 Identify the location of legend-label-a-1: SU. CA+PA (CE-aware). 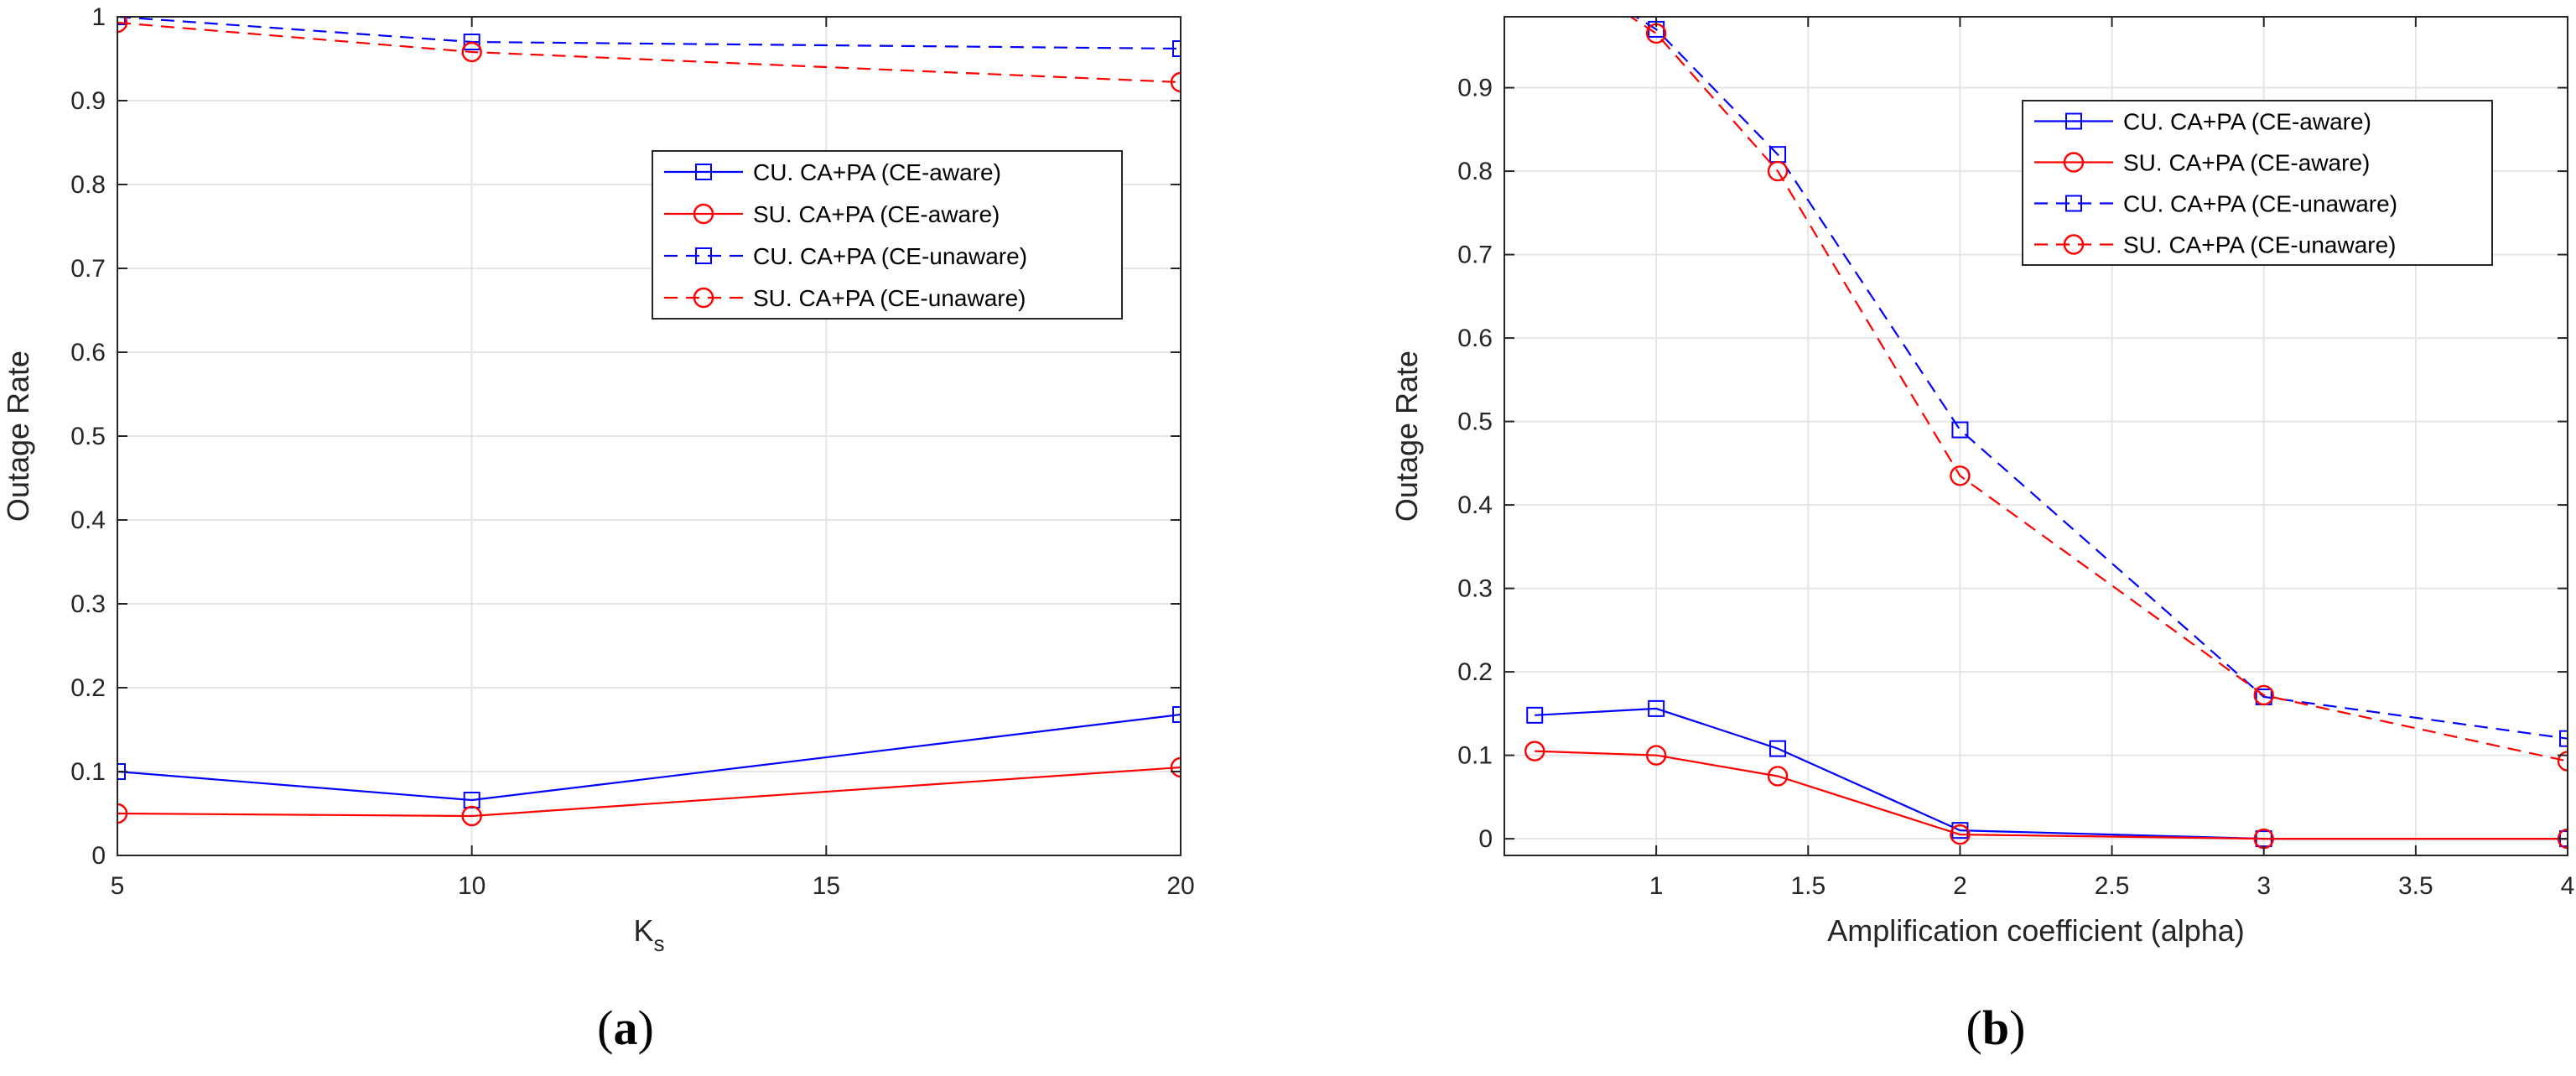
(876, 214).